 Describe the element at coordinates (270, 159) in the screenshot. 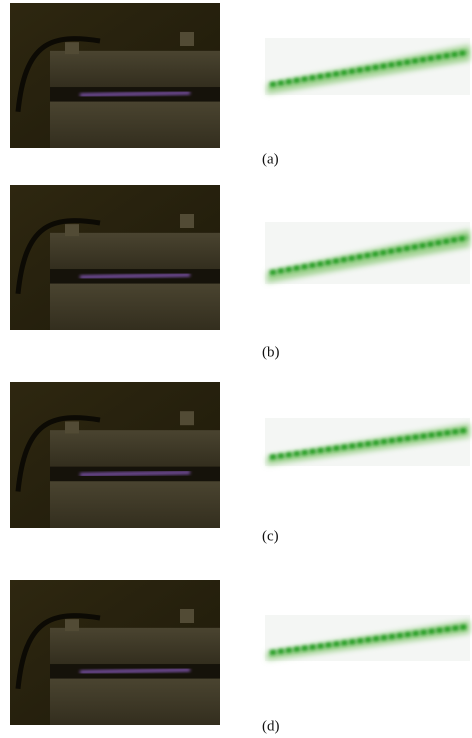

I see `panel-label: (a)` at that location.